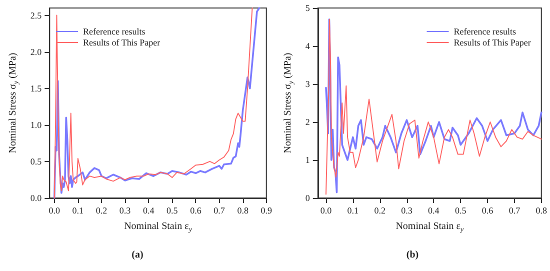 The width and height of the screenshot is (550, 271). Describe the element at coordinates (307, 46) in the screenshot. I see `y-tick-label: 4` at that location.